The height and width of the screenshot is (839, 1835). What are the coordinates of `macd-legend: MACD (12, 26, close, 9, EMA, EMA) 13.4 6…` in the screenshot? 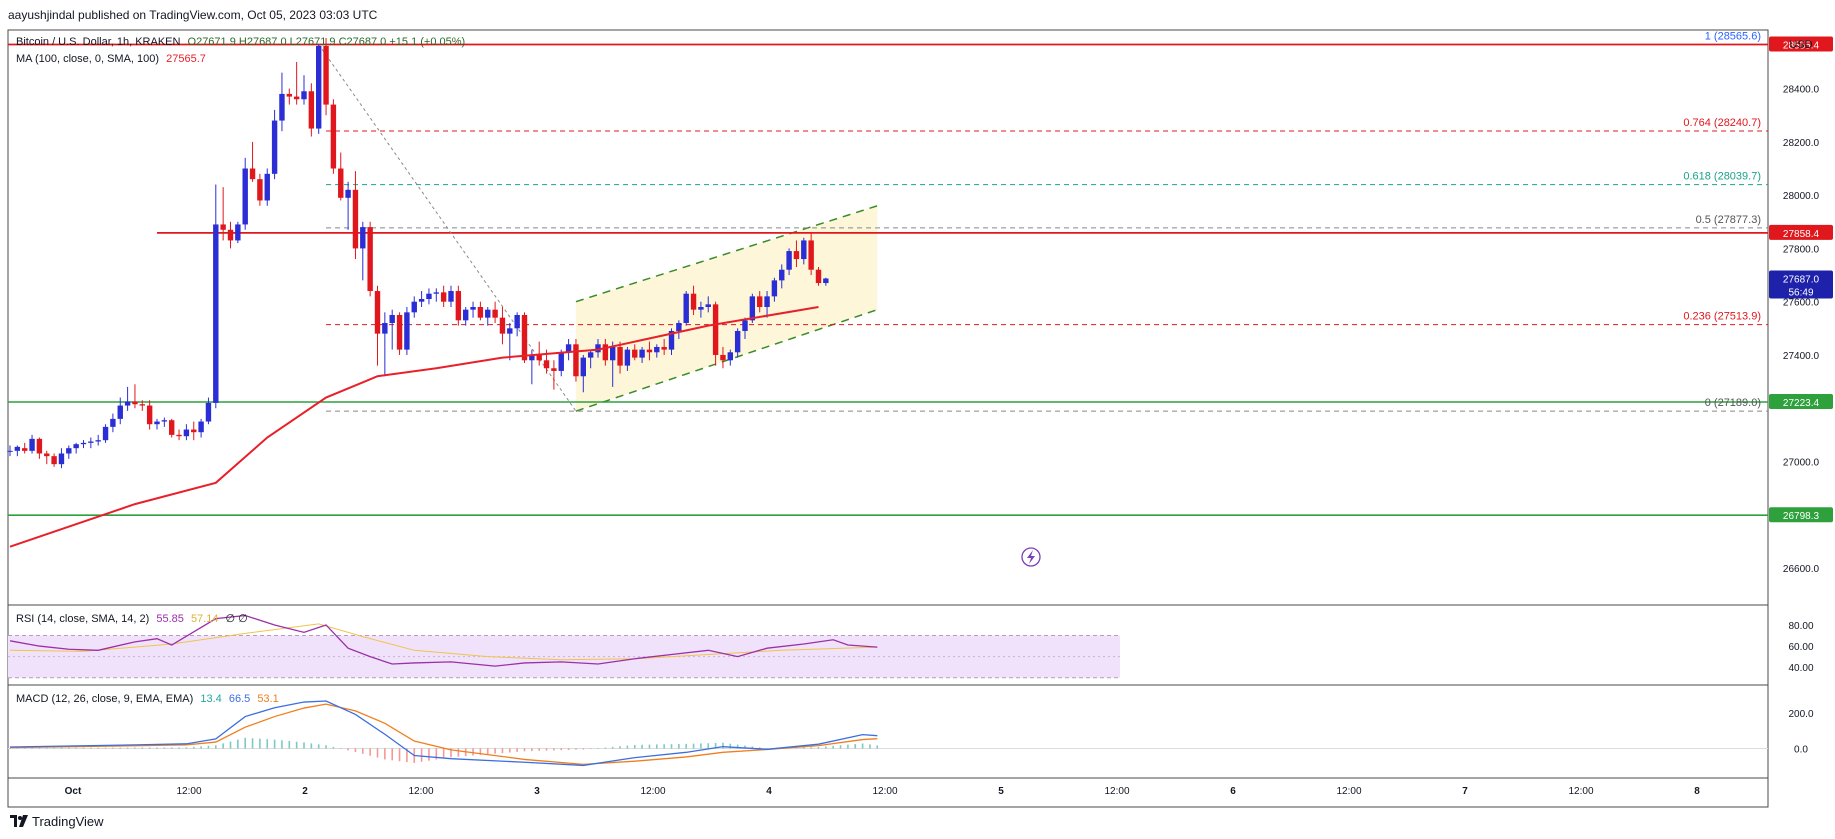 It's located at (147, 699).